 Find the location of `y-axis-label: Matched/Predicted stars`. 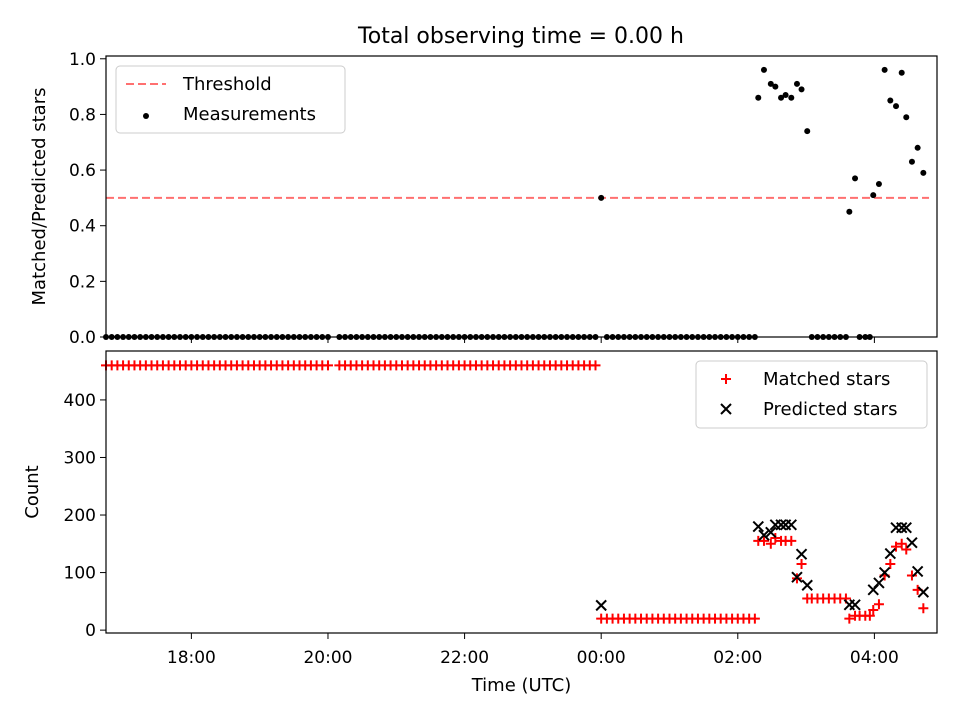

y-axis-label: Matched/Predicted stars is located at coordinates (39, 197).